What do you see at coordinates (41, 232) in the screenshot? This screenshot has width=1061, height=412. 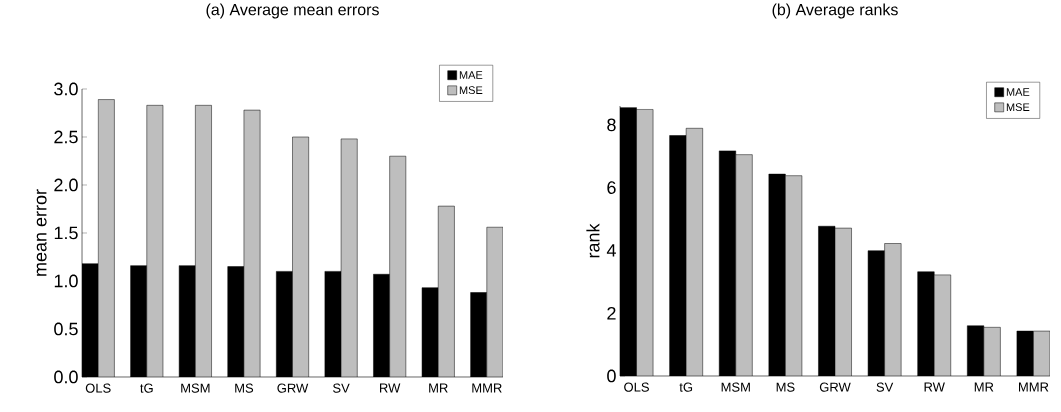 I see `y-axis-title: mean error` at bounding box center [41, 232].